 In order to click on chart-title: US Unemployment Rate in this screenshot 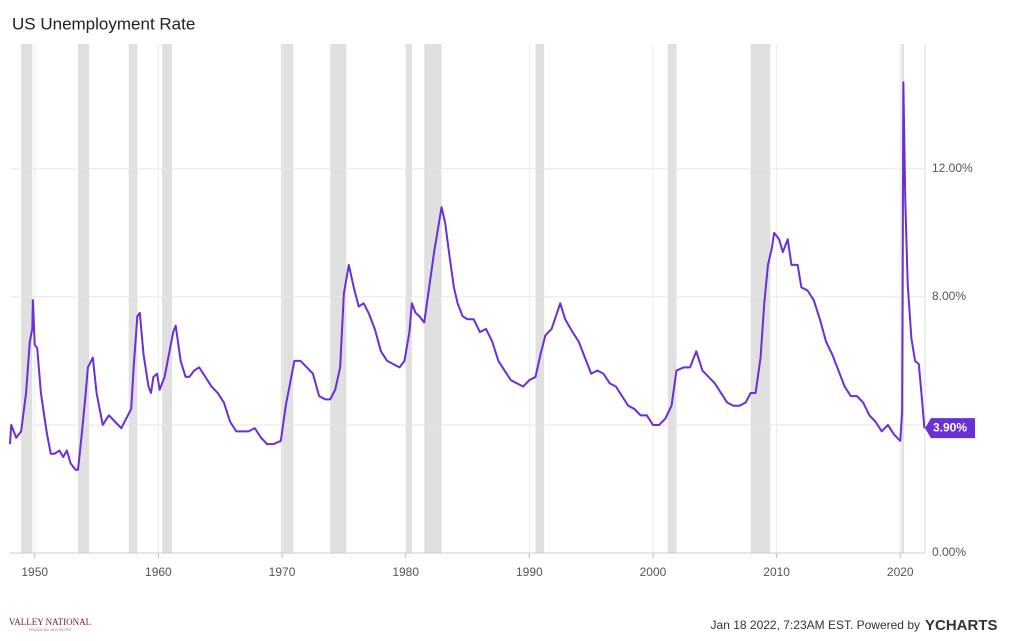, I will do `click(103, 23)`.